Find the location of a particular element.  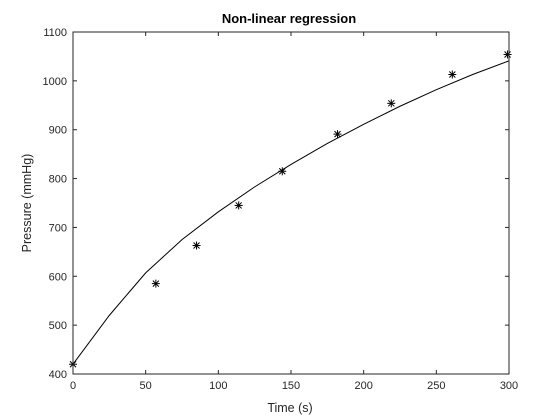

y-tick-label: 500 is located at coordinates (58, 326).